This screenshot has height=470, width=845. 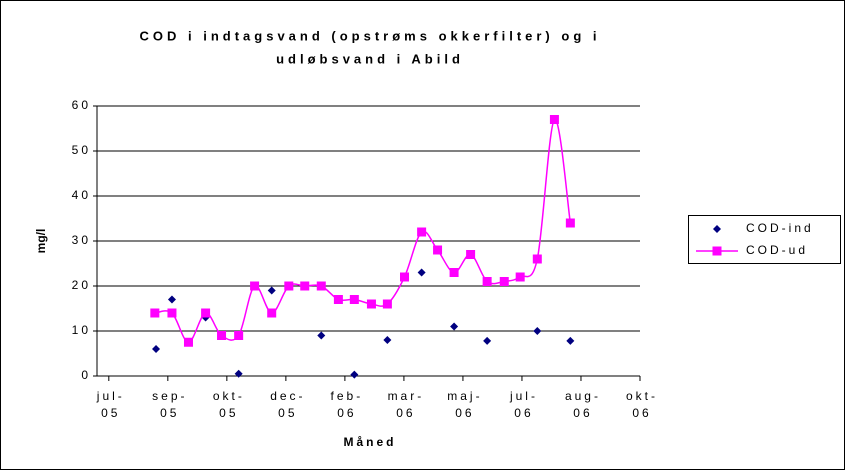 I want to click on y-tick-label: 40, so click(x=81, y=195).